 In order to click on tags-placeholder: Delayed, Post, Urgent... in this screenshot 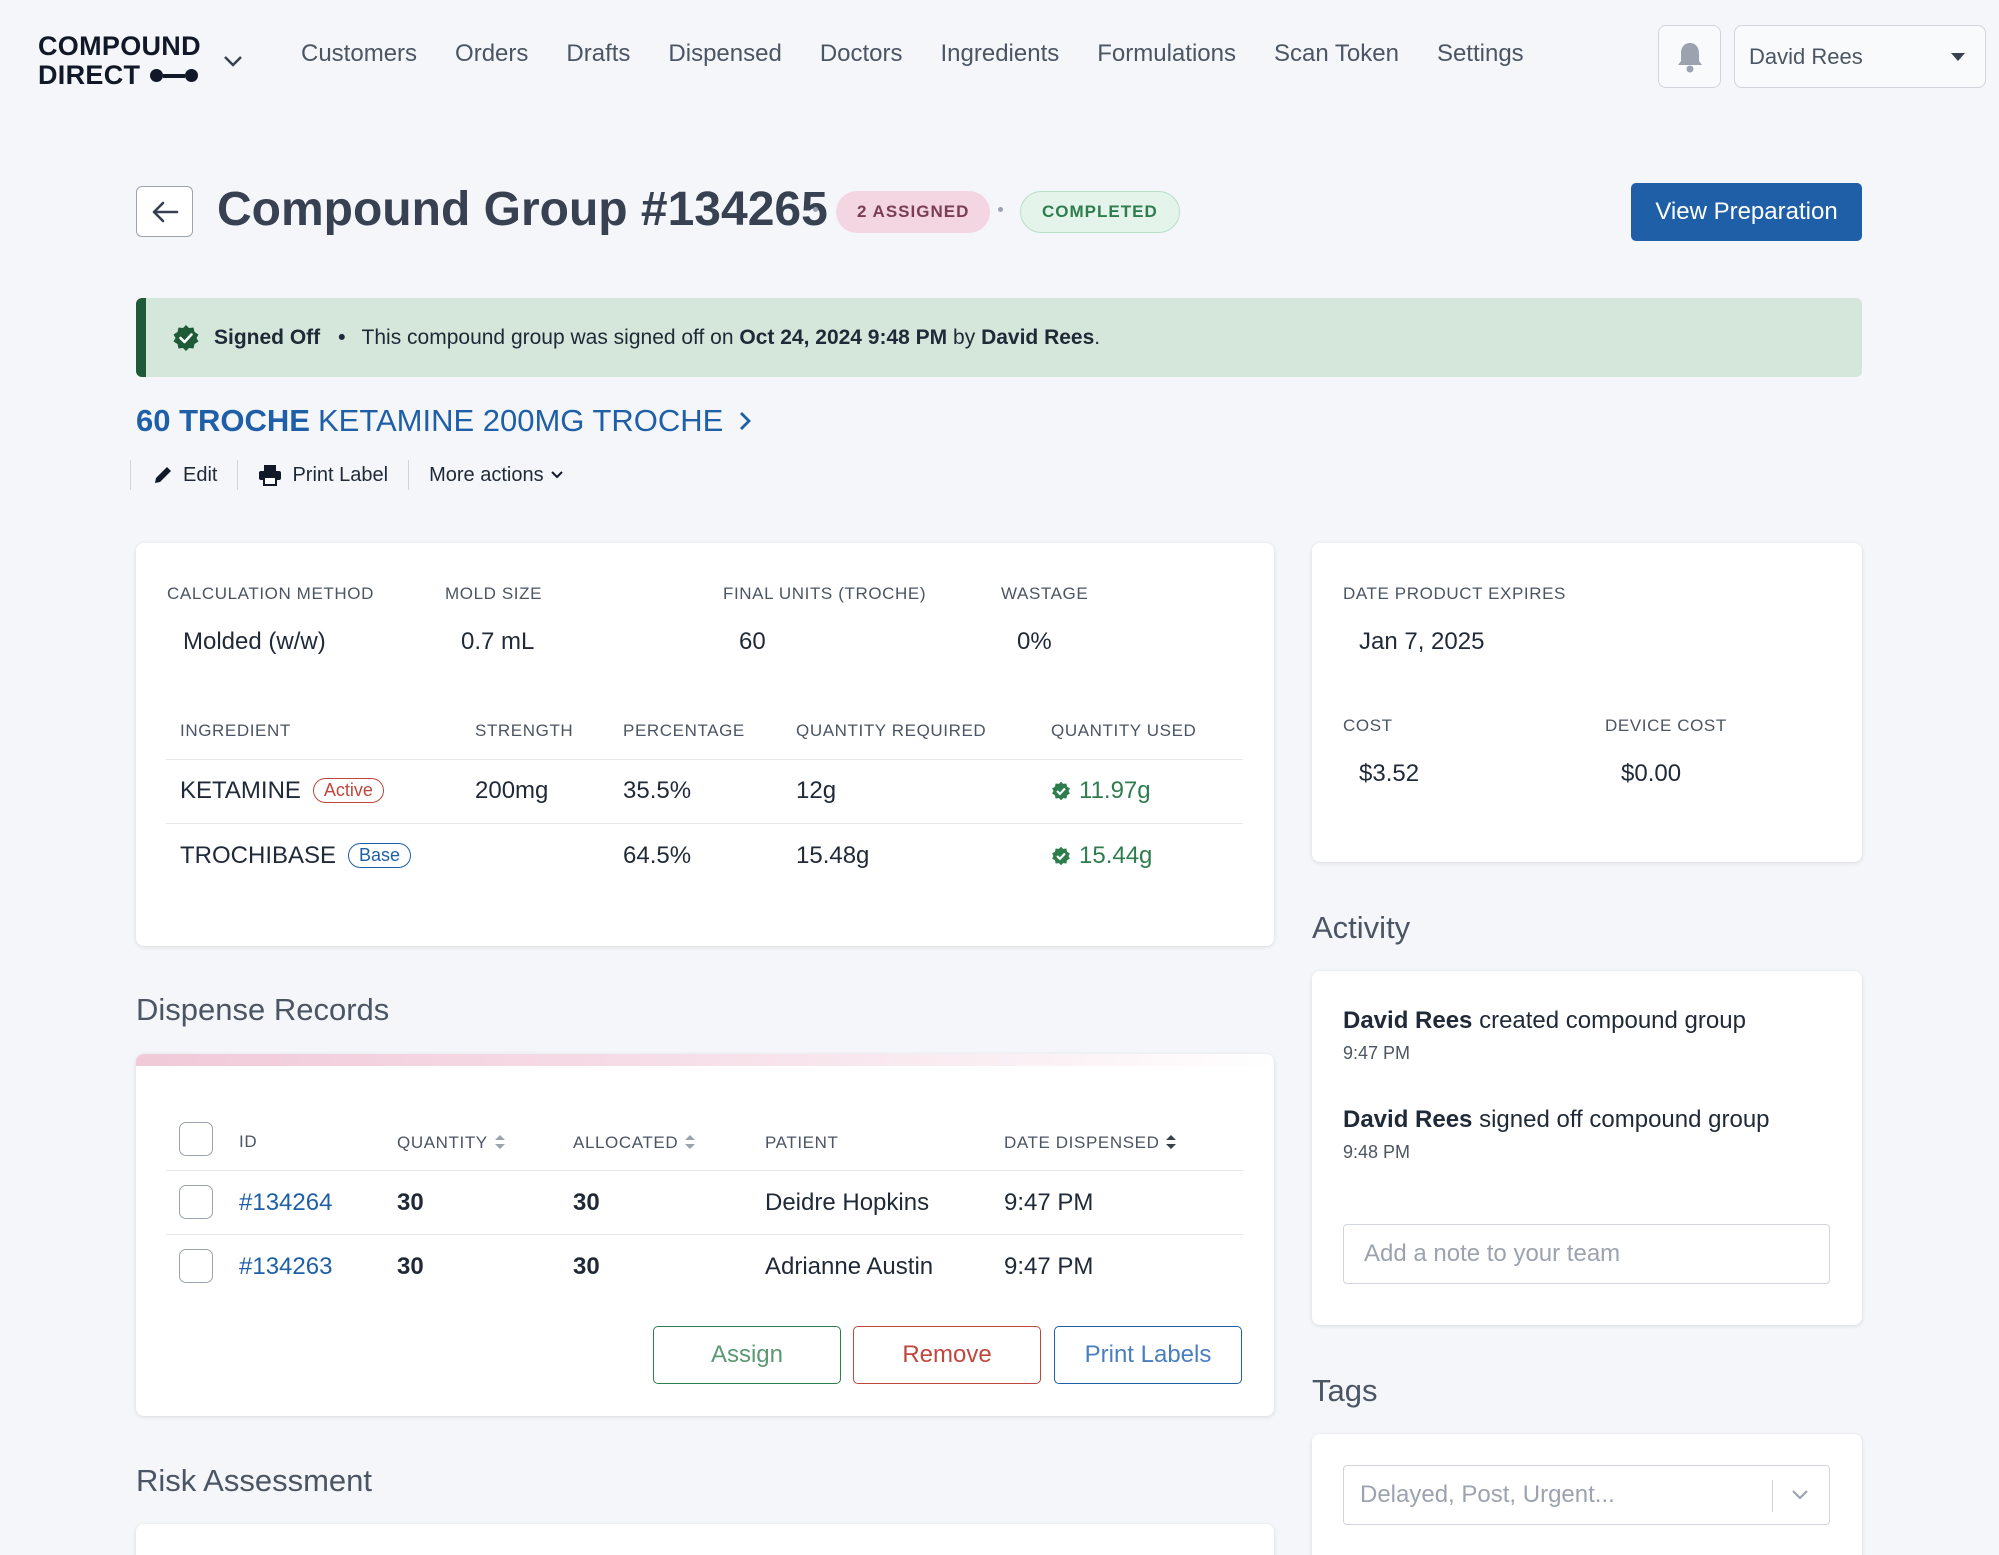, I will do `click(1487, 1494)`.